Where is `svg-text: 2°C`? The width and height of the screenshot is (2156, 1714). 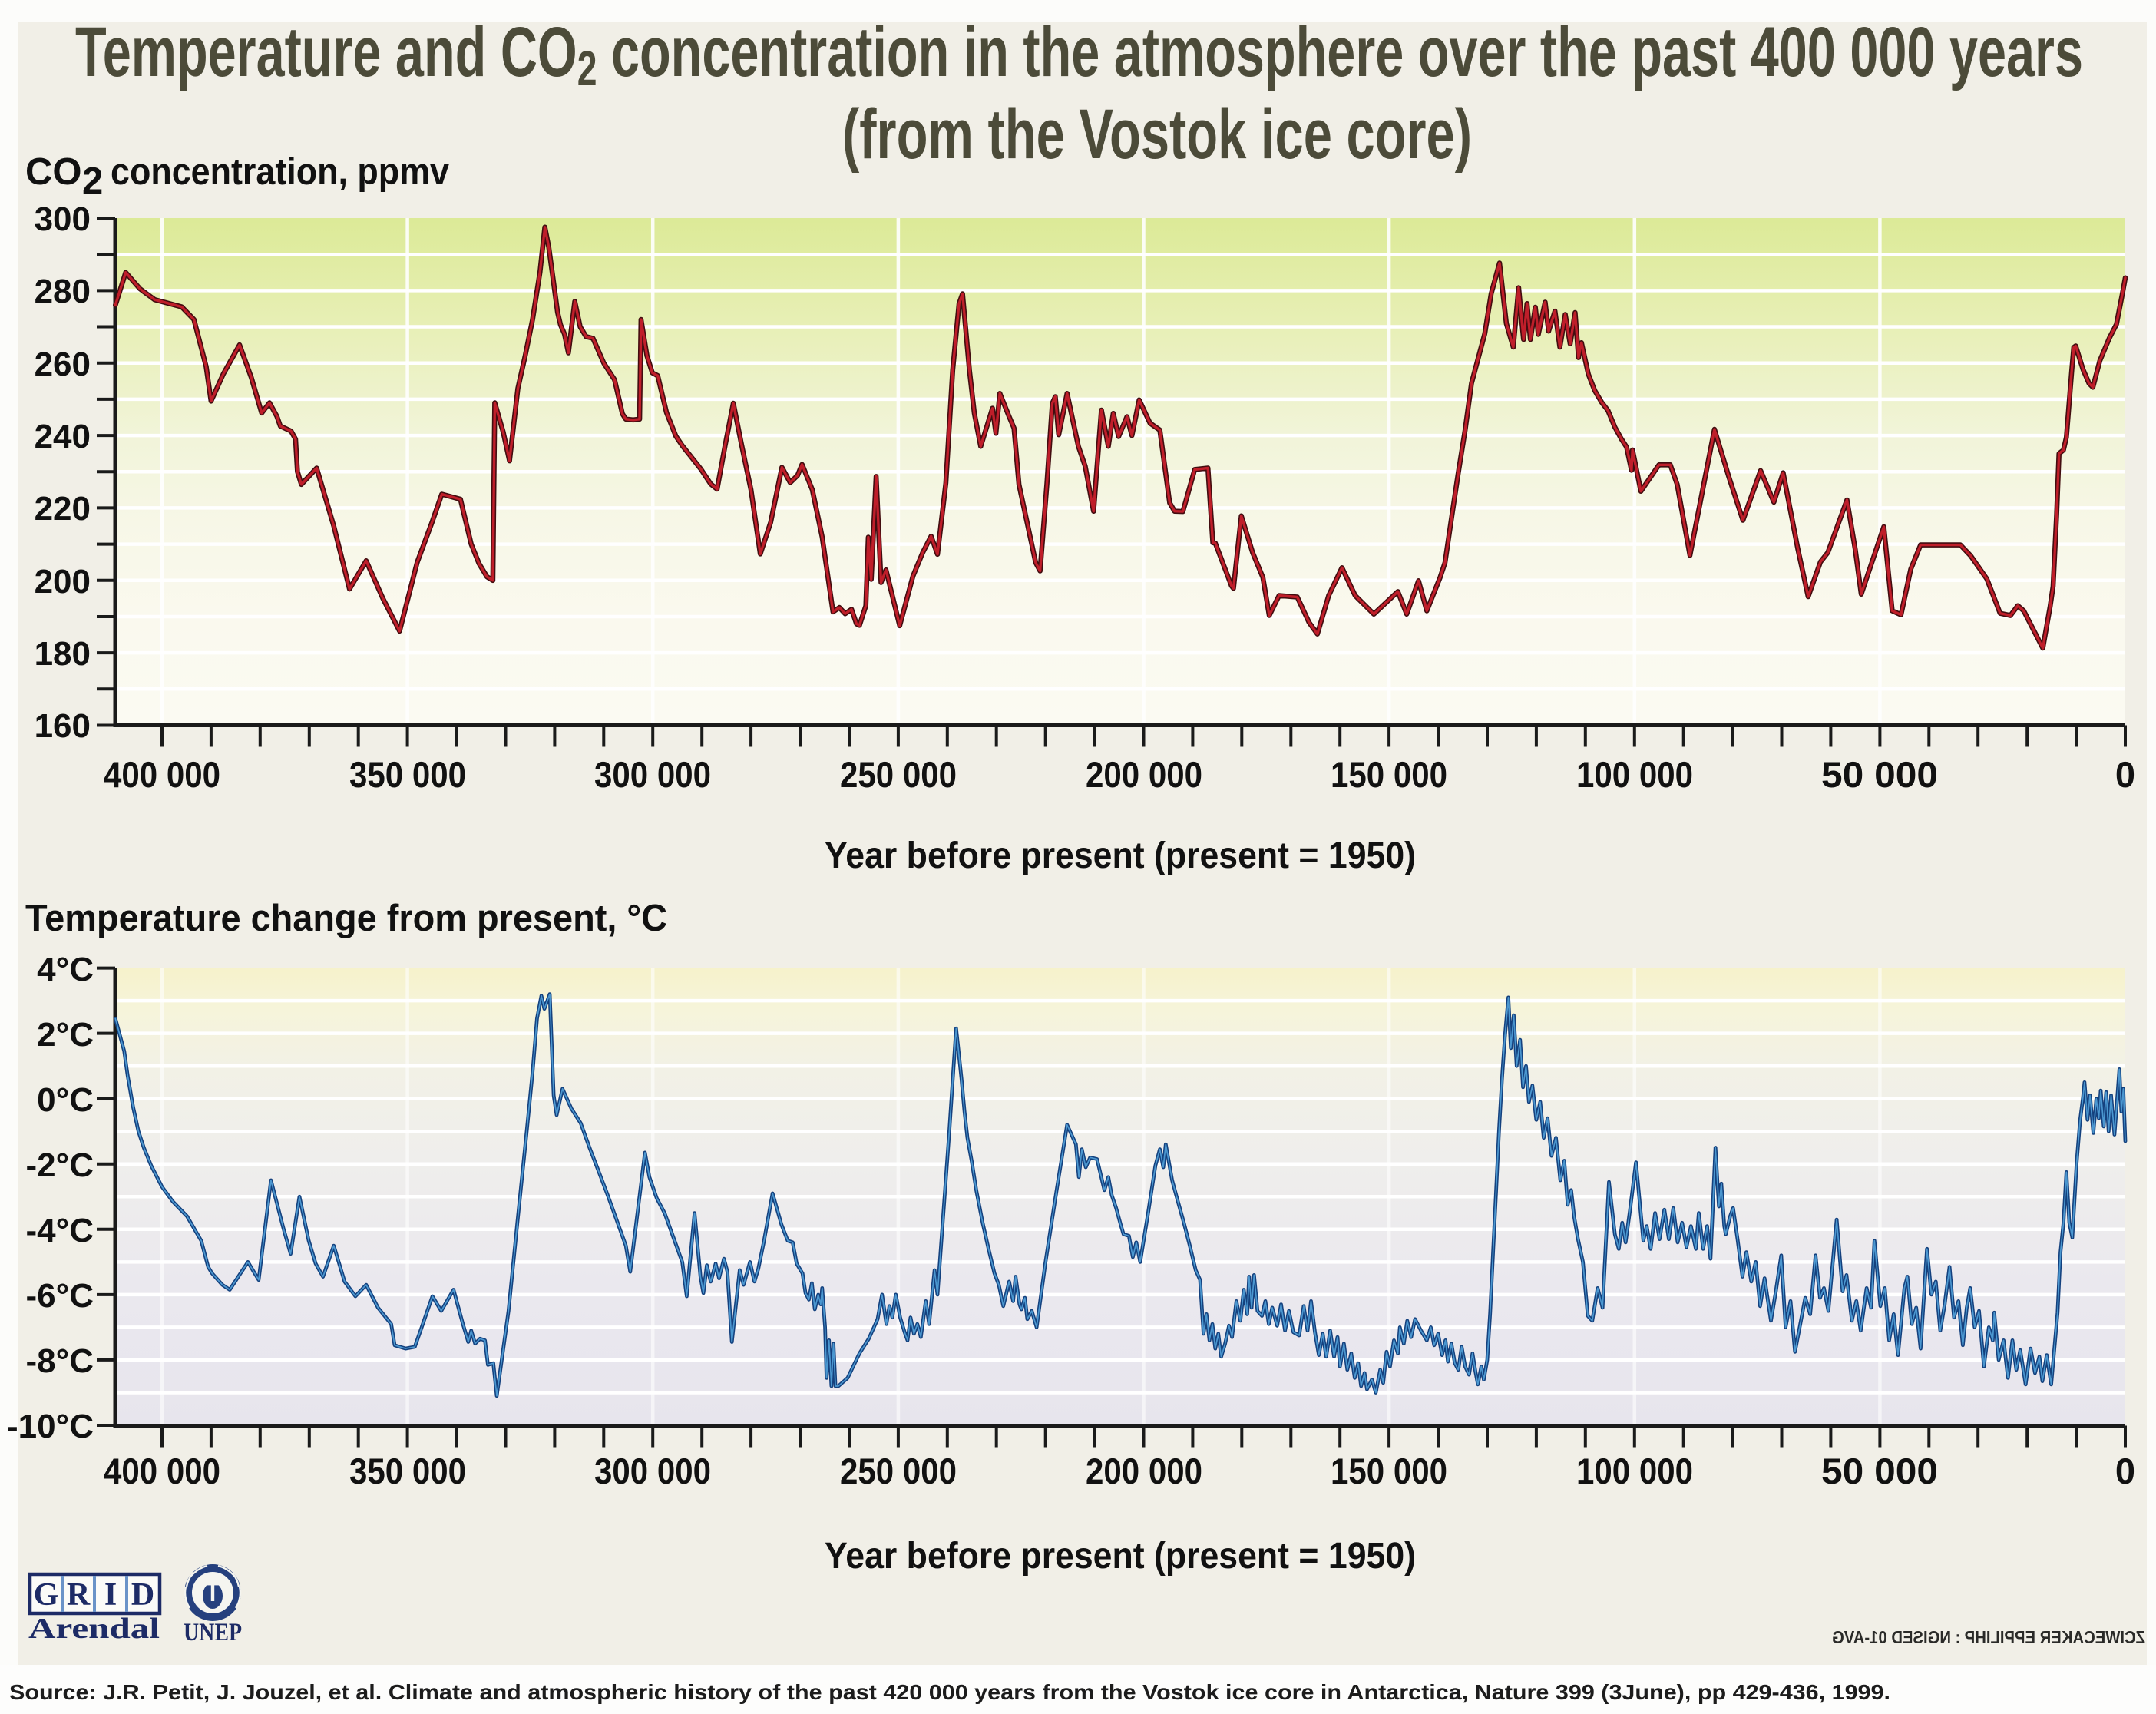
svg-text: 2°C is located at coordinates (65, 1035).